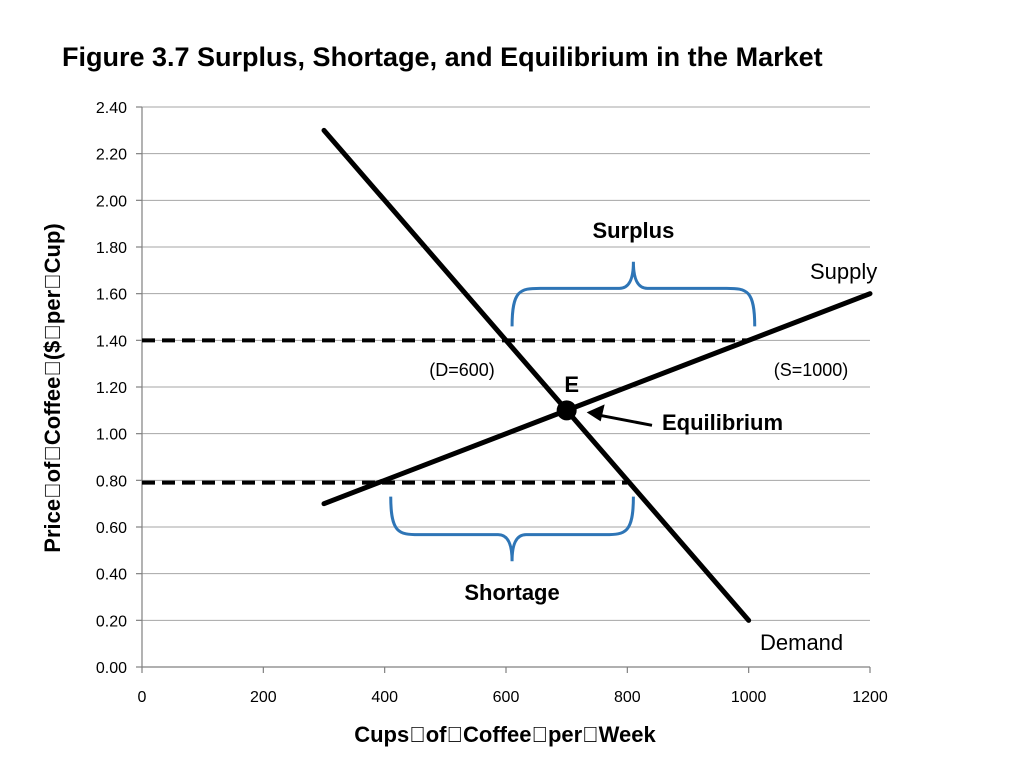  Describe the element at coordinates (111, 668) in the screenshot. I see `y-tick-label: 0.00` at that location.